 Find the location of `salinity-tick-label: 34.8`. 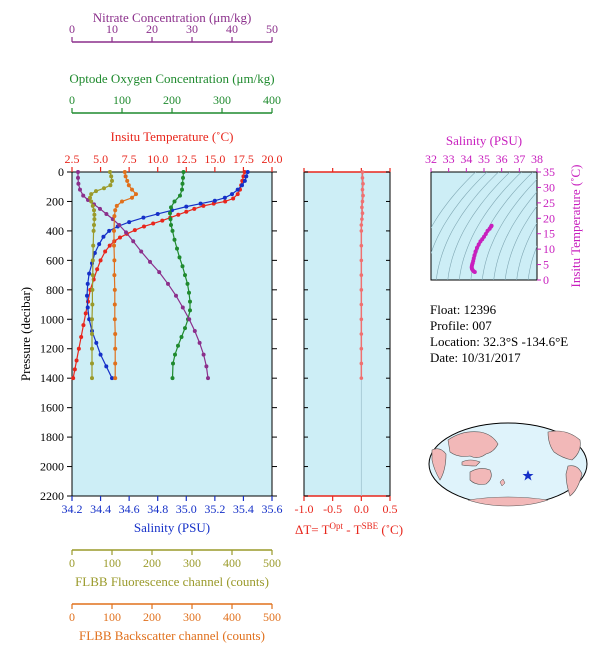

salinity-tick-label: 34.8 is located at coordinates (157, 509).